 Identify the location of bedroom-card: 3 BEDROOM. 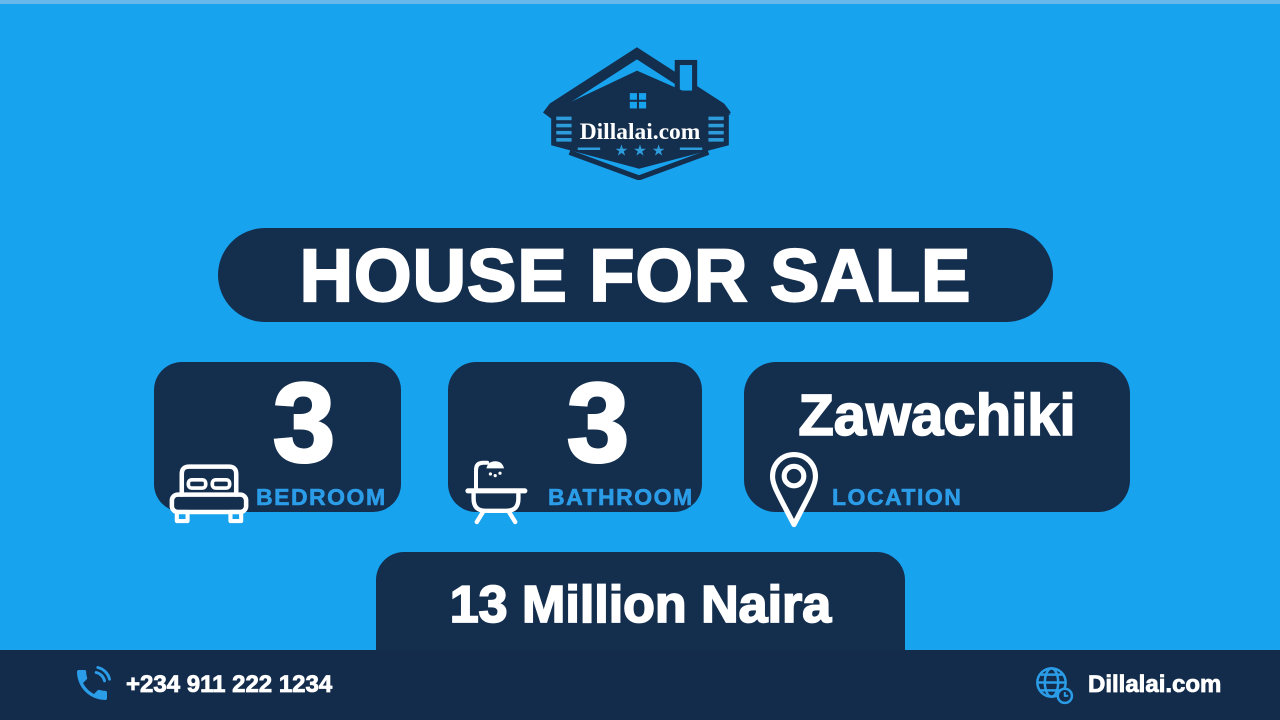
(277, 442).